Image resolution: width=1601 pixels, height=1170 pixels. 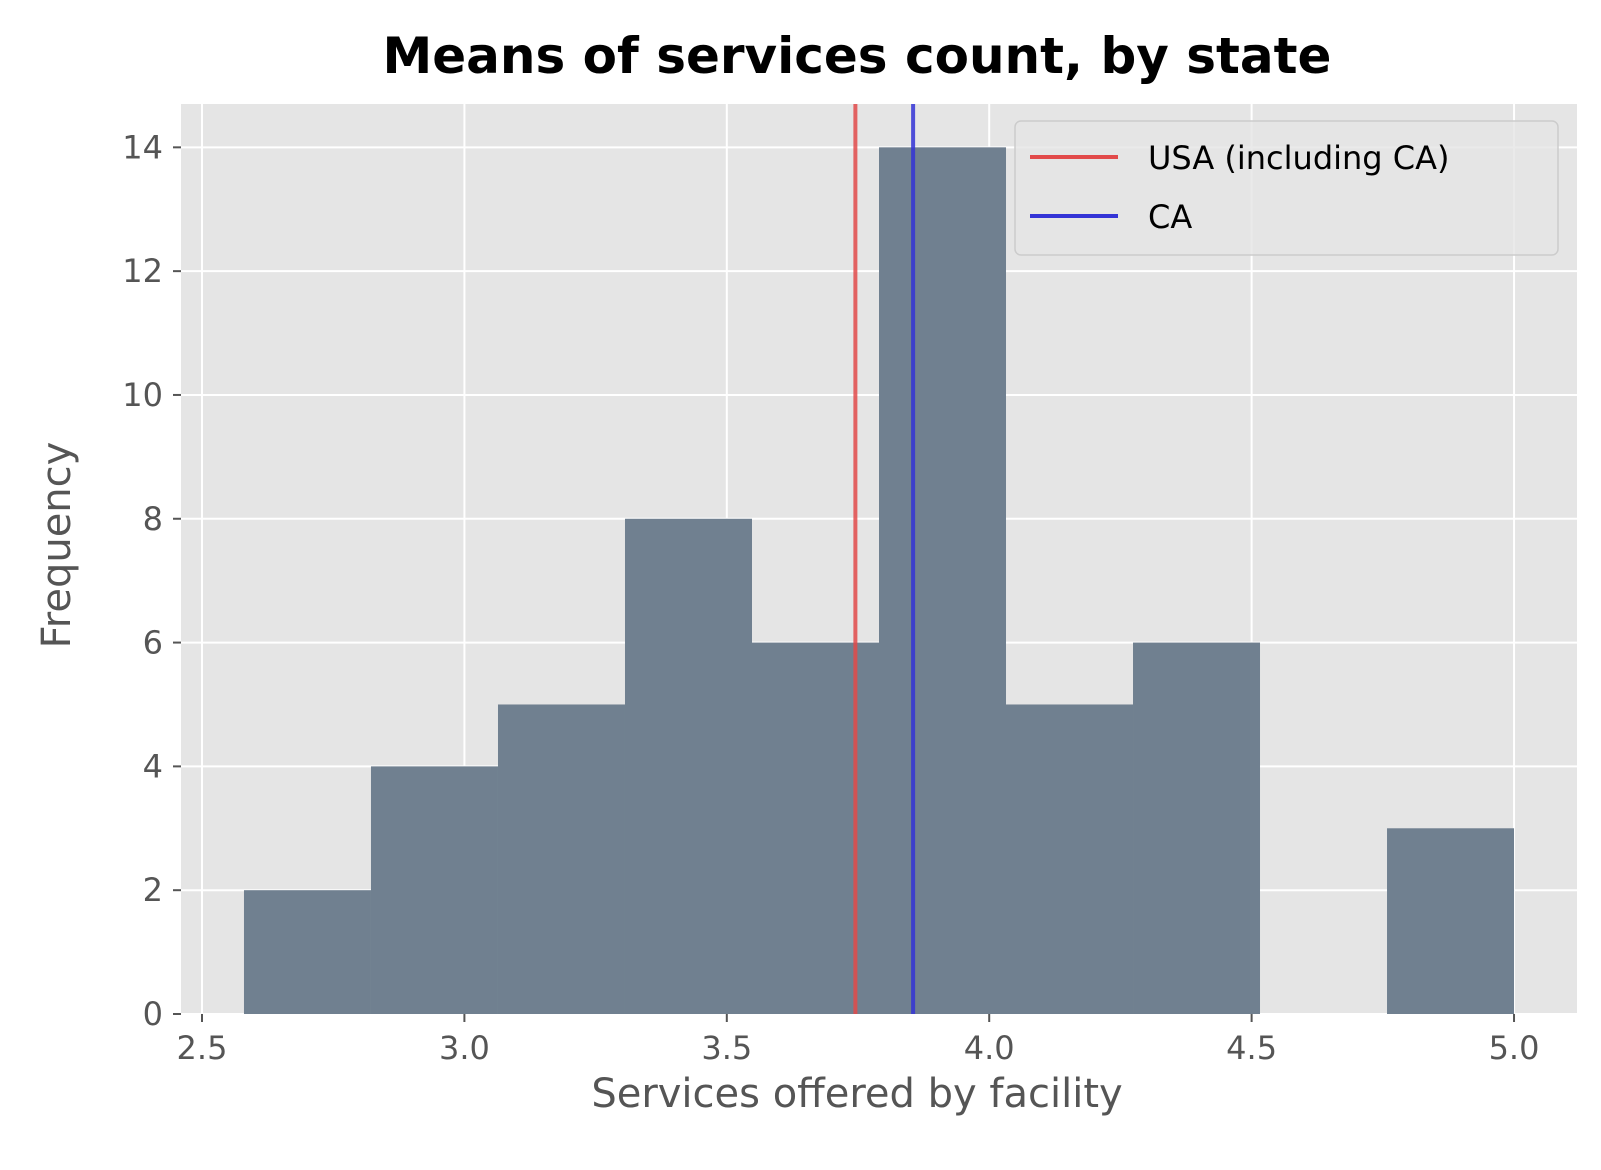 I want to click on legend-box, so click(x=1286, y=188).